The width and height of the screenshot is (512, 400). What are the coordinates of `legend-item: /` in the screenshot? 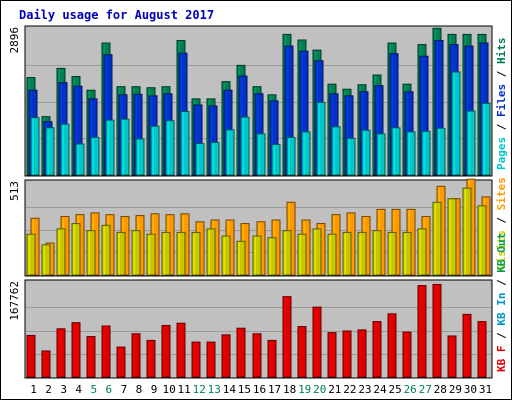 It's located at (501, 127).